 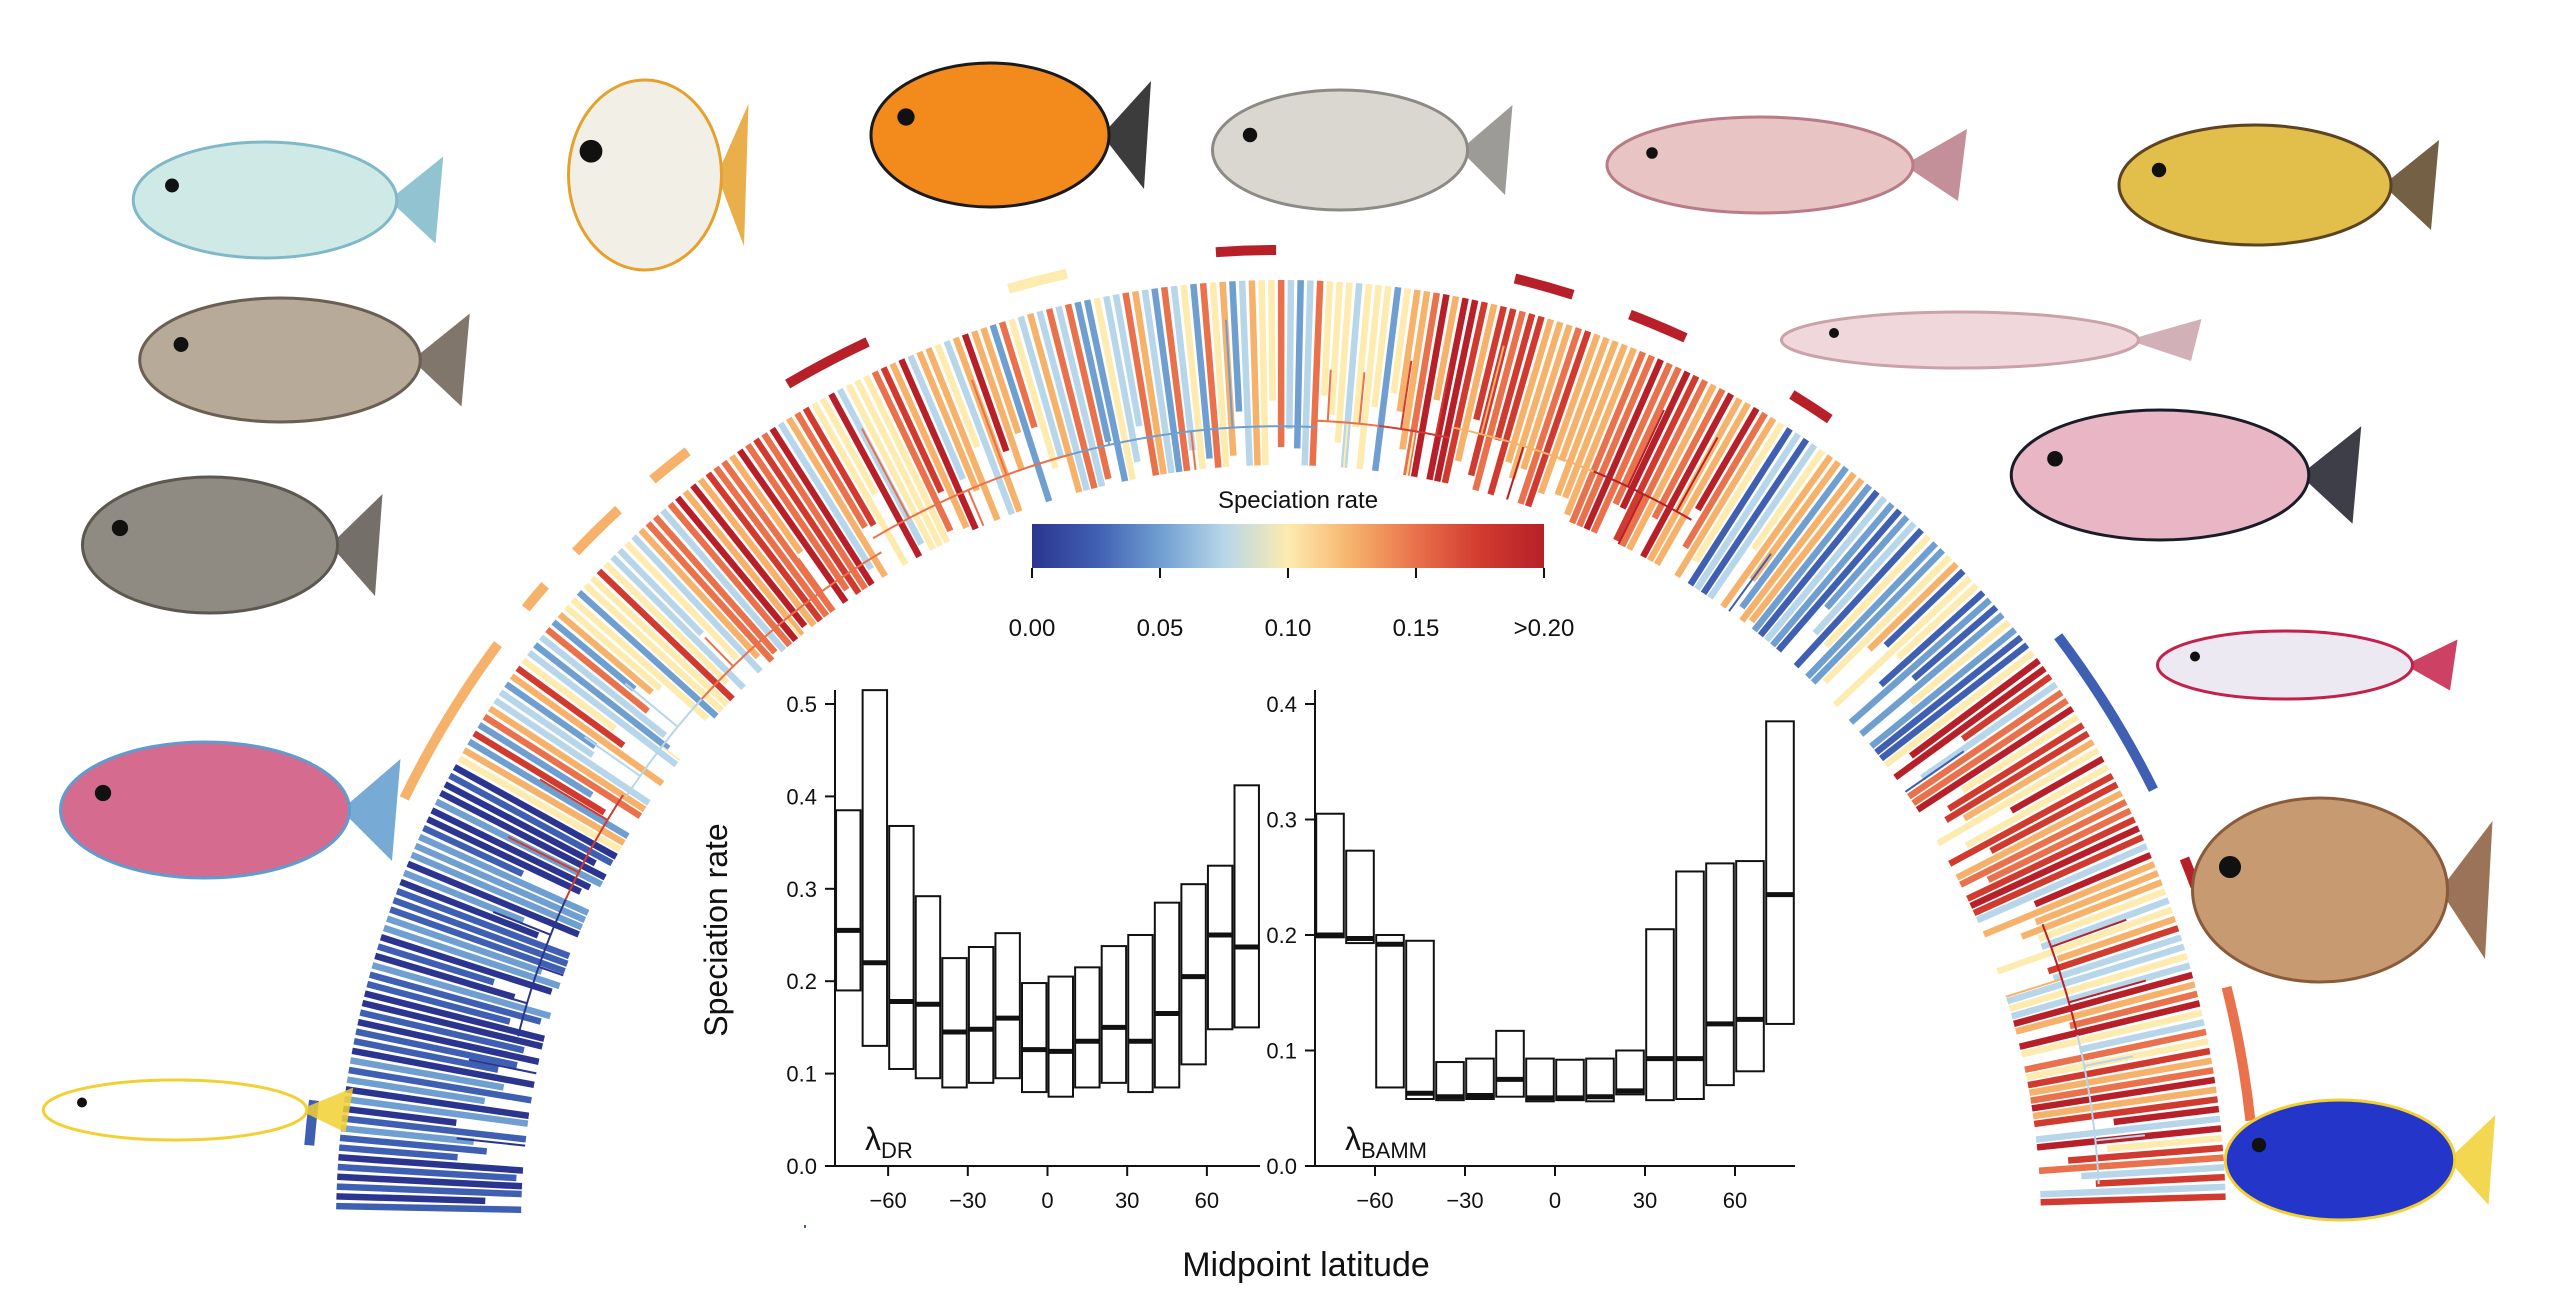 I want to click on y-tick-label: 0.1, so click(x=801, y=1074).